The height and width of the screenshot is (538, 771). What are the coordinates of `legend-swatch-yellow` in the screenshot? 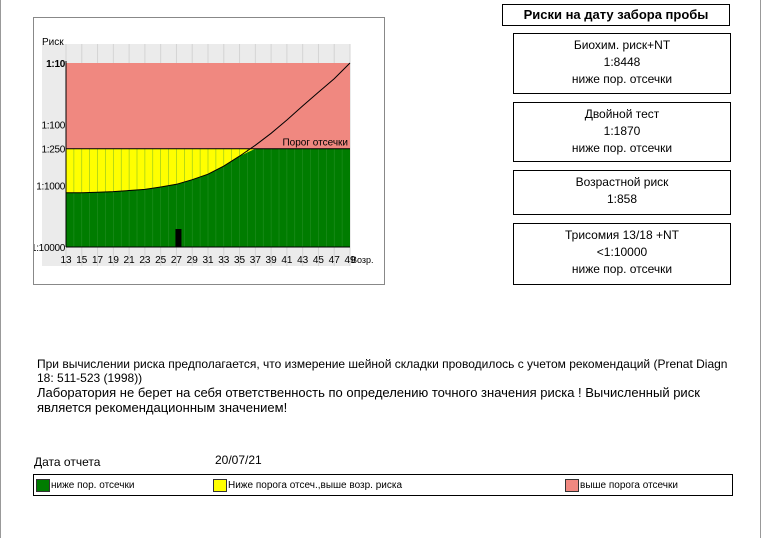 It's located at (220, 485).